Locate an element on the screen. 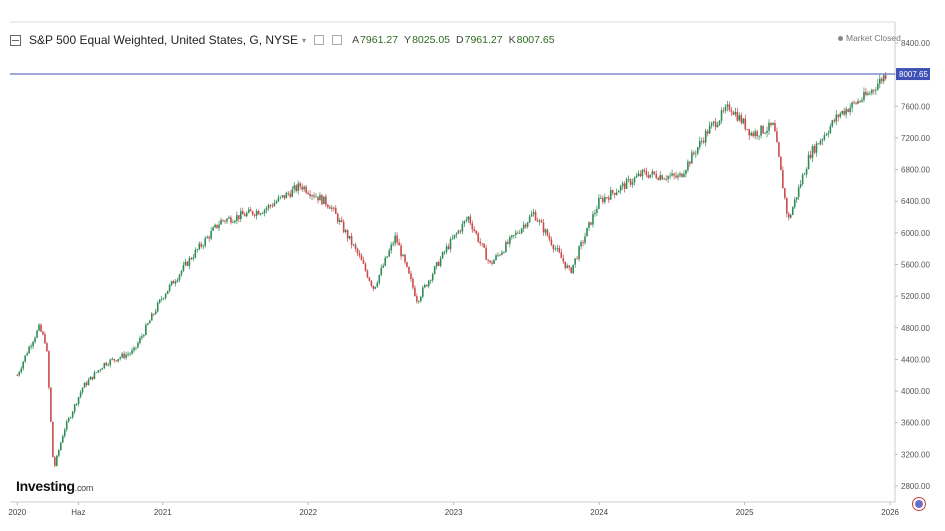 The height and width of the screenshot is (531, 945). x-tick-label: 2023 is located at coordinates (454, 512).